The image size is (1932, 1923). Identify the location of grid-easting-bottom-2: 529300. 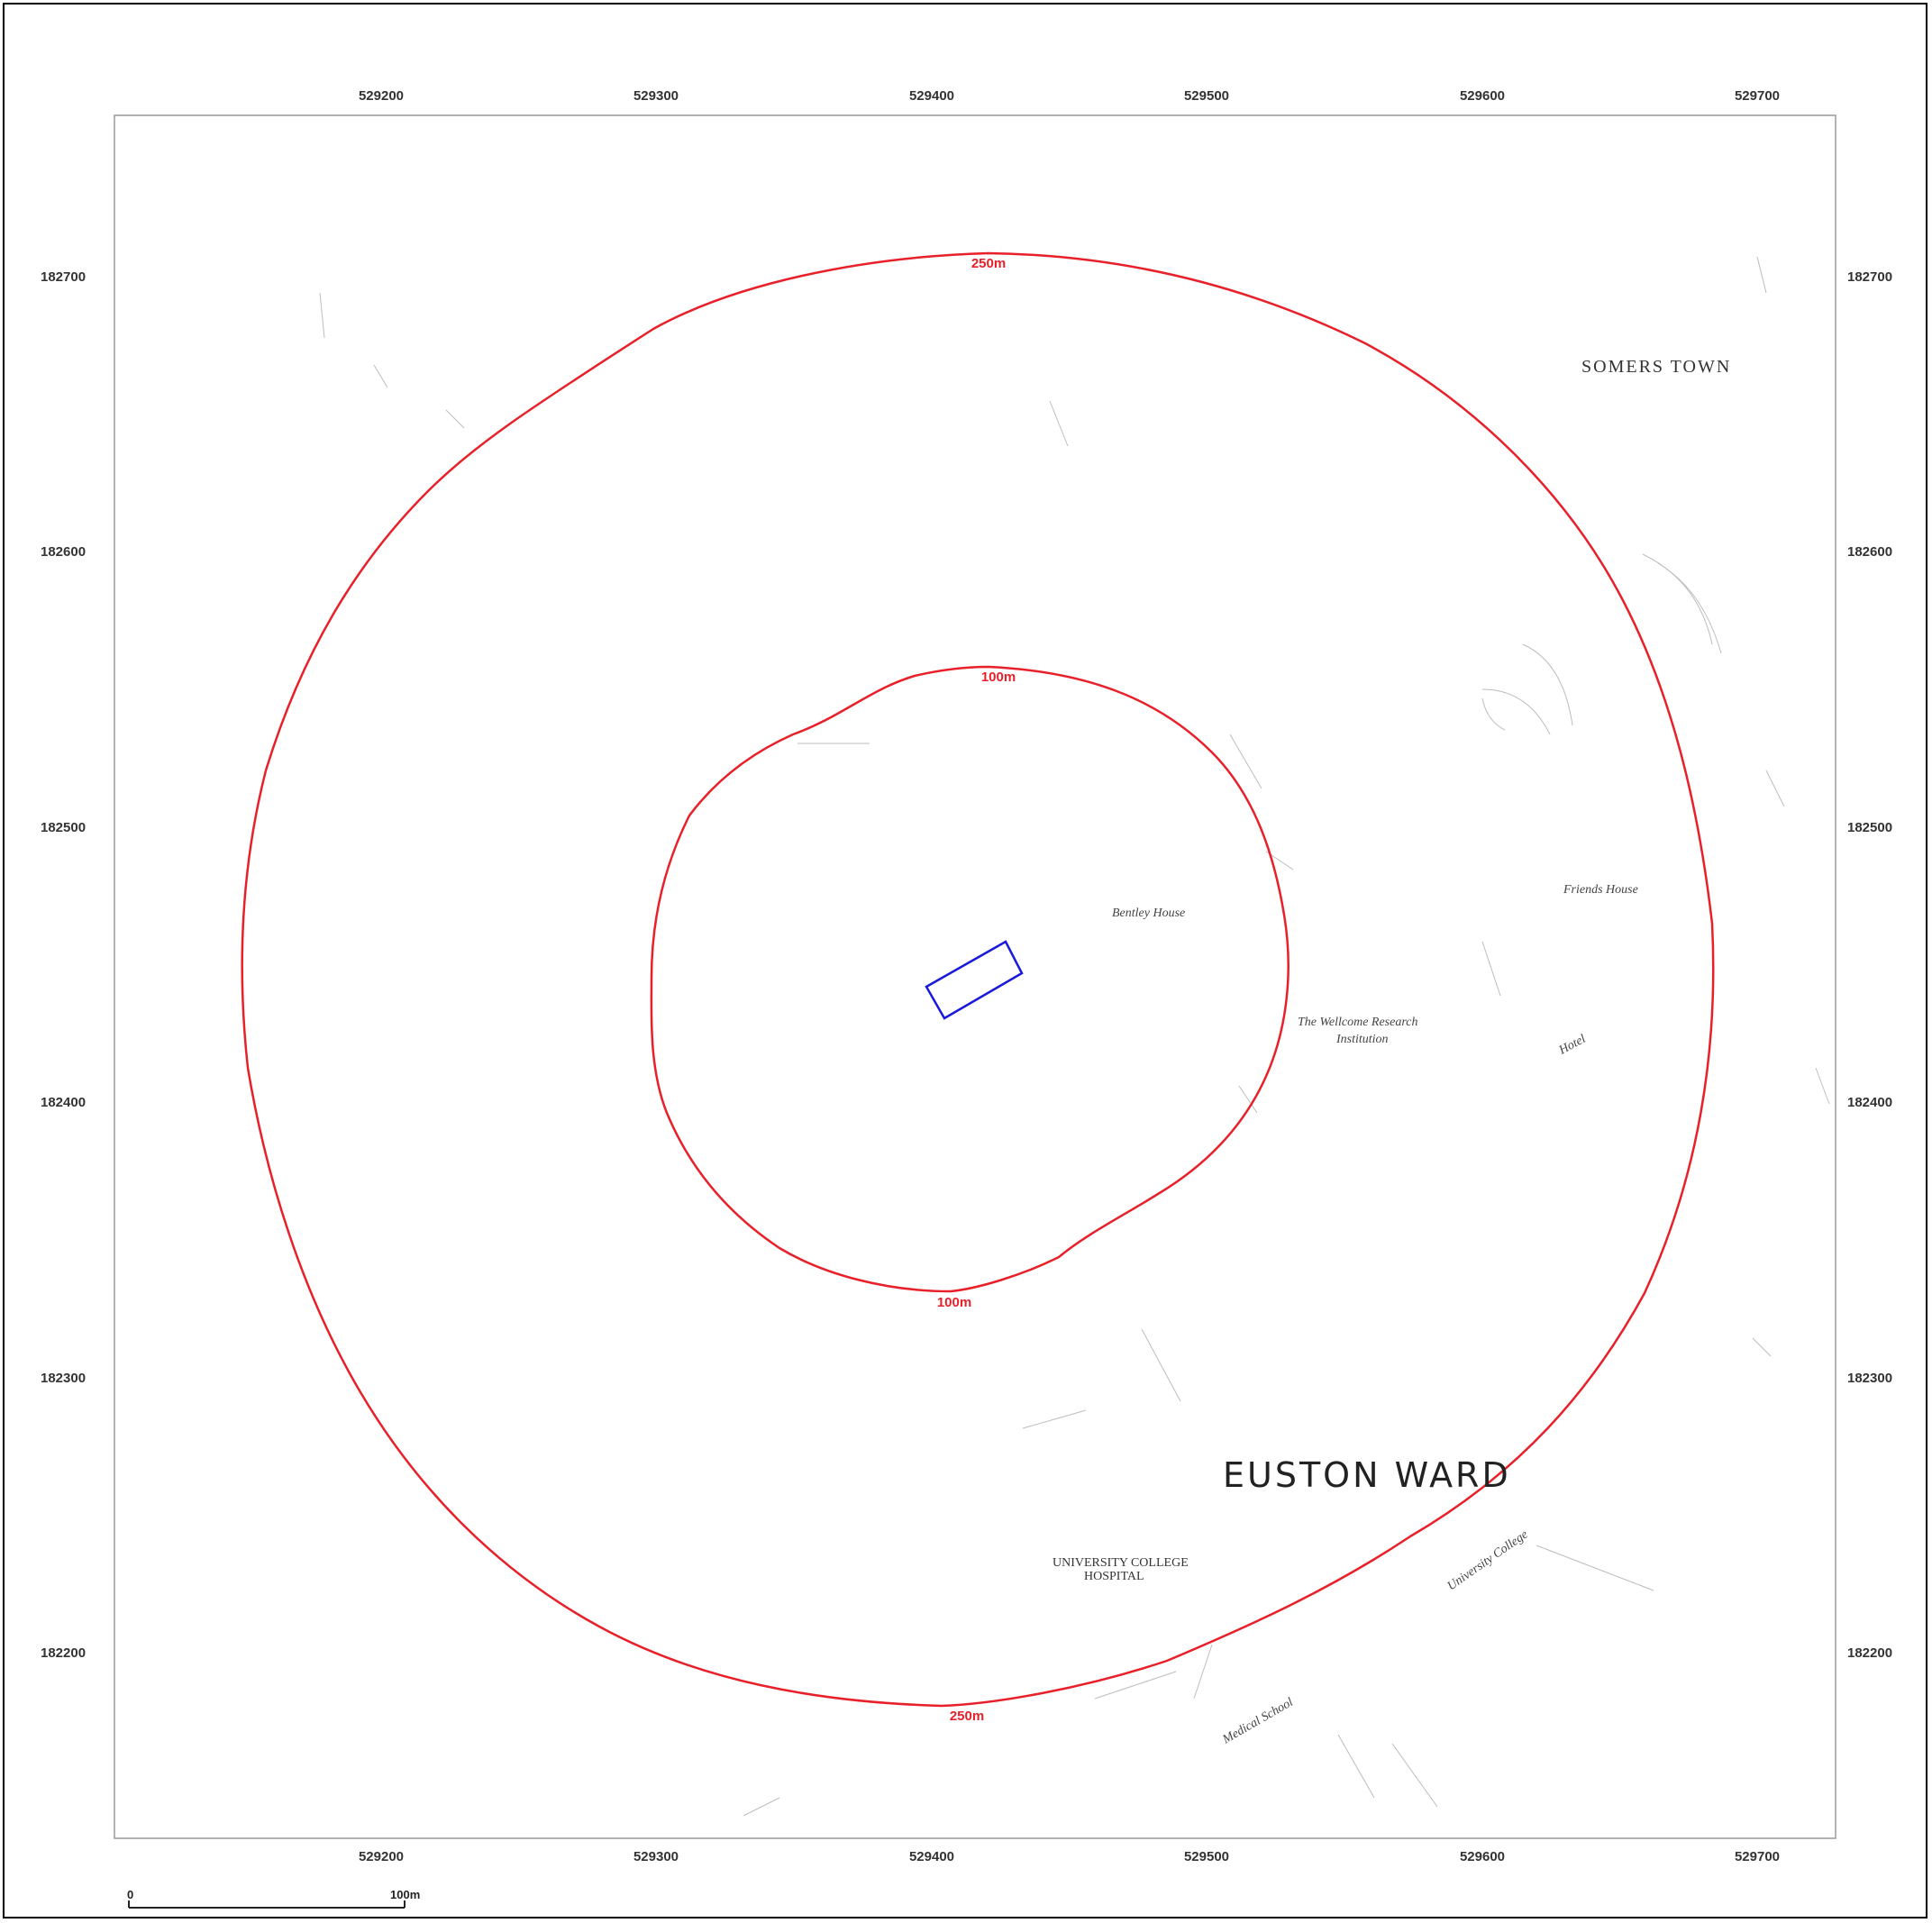
(656, 1857).